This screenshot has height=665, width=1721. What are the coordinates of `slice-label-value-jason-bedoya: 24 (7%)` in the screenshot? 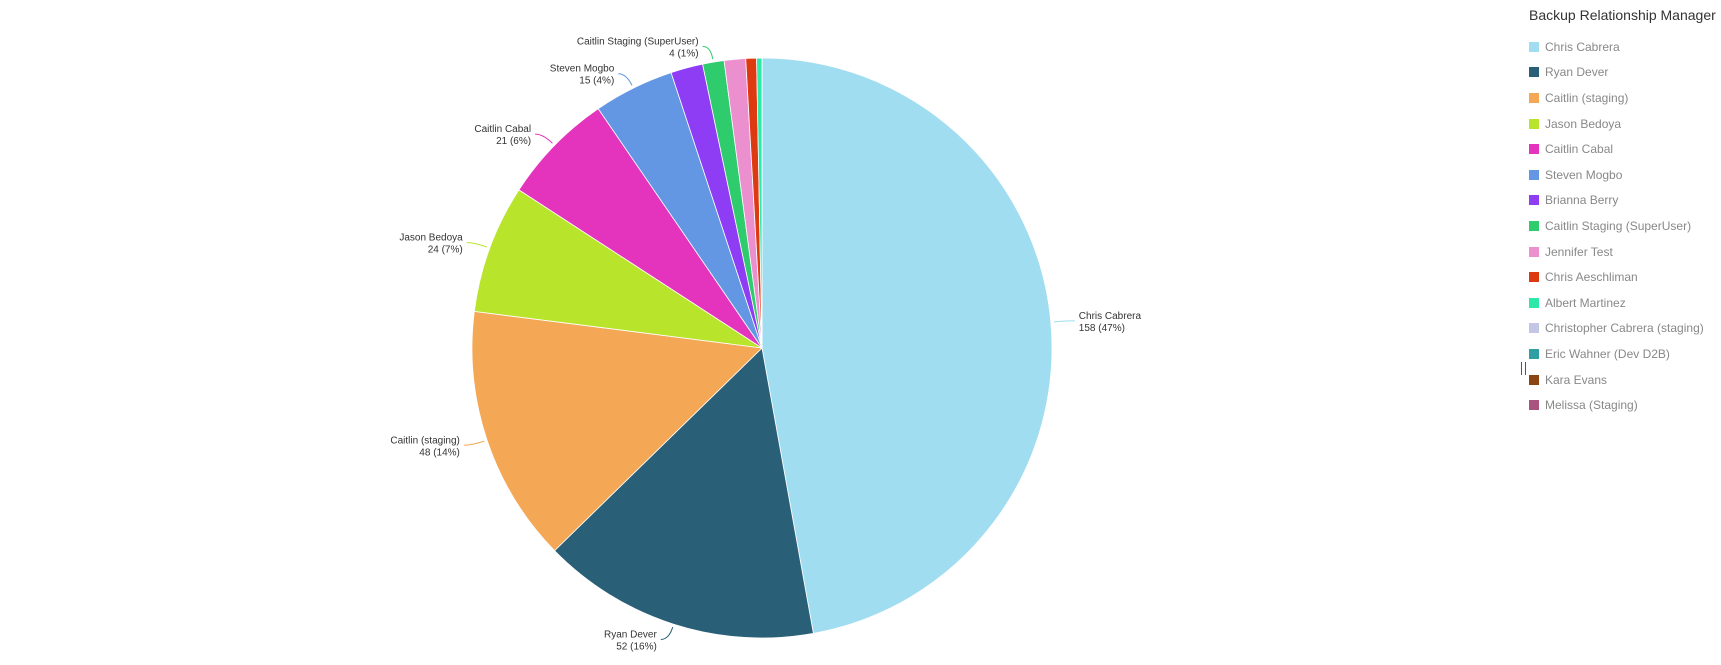 It's located at (445, 250).